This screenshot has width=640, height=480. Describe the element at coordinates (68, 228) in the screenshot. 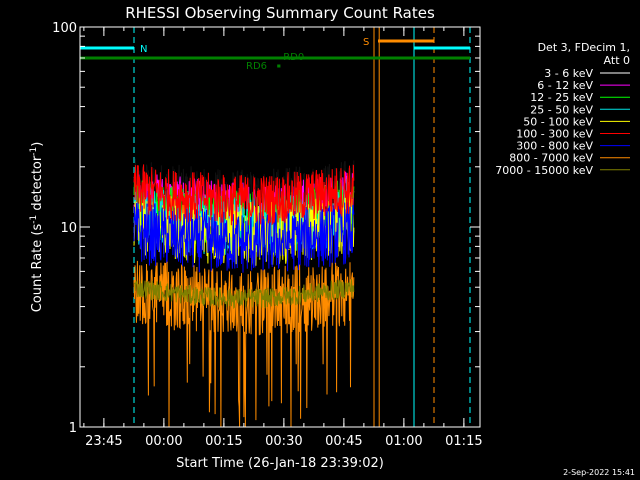

I see `y-tick-label: 10` at that location.